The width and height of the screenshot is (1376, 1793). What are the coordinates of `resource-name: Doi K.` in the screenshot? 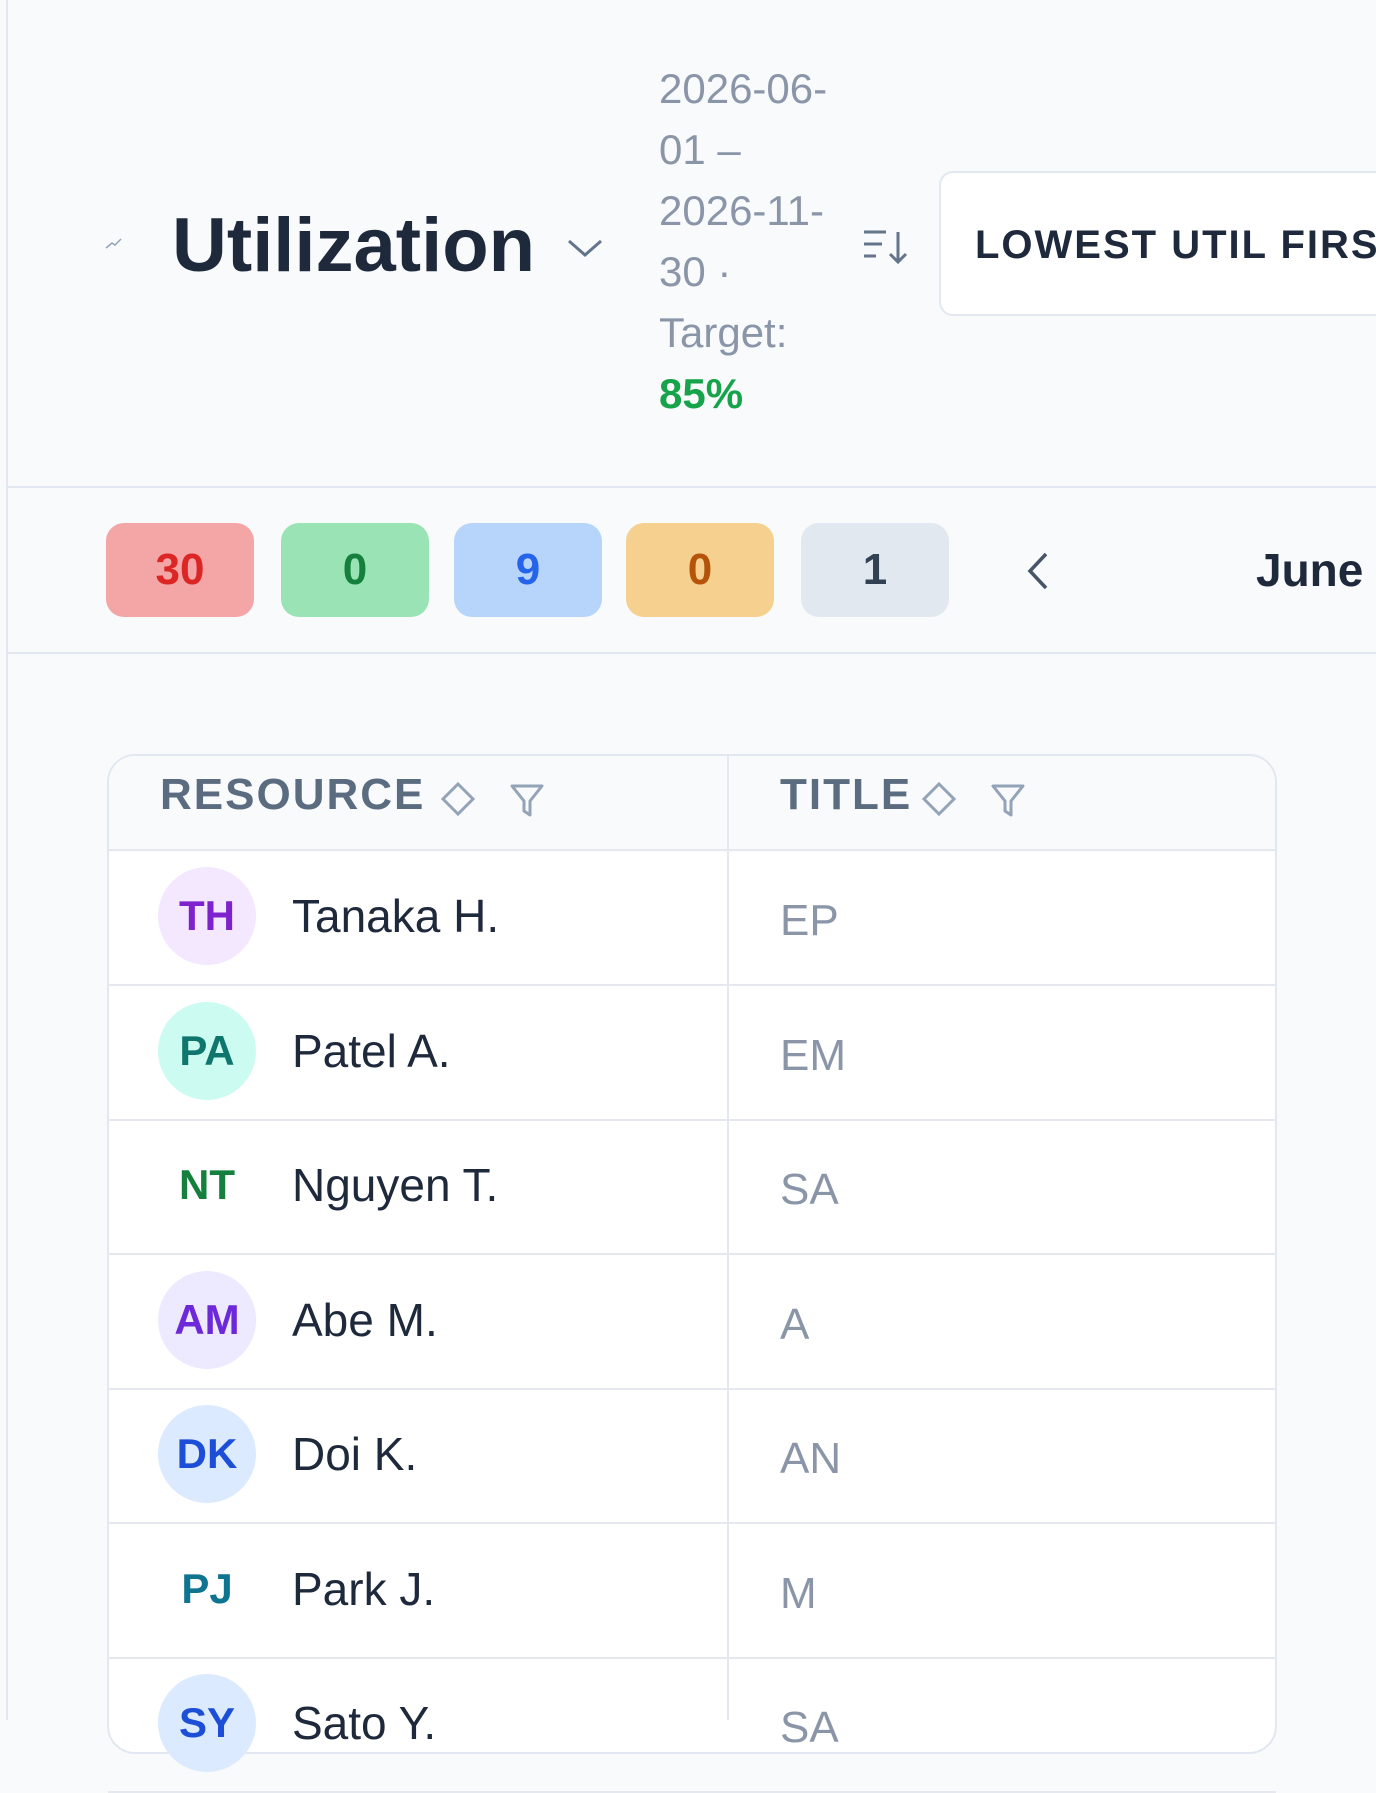 It's located at (355, 1454).